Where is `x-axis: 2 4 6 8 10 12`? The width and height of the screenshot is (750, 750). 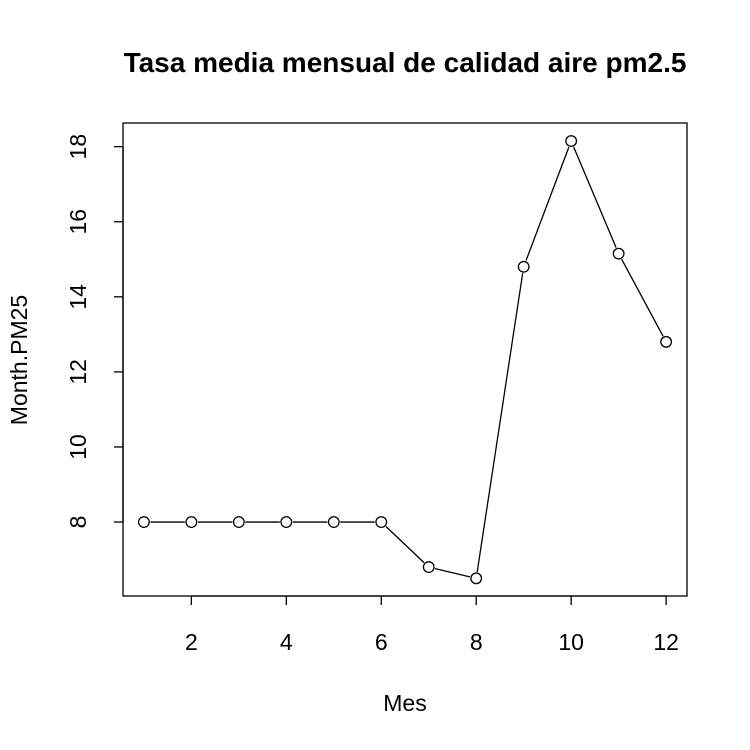 x-axis: 2 4 6 8 10 12 is located at coordinates (432, 625).